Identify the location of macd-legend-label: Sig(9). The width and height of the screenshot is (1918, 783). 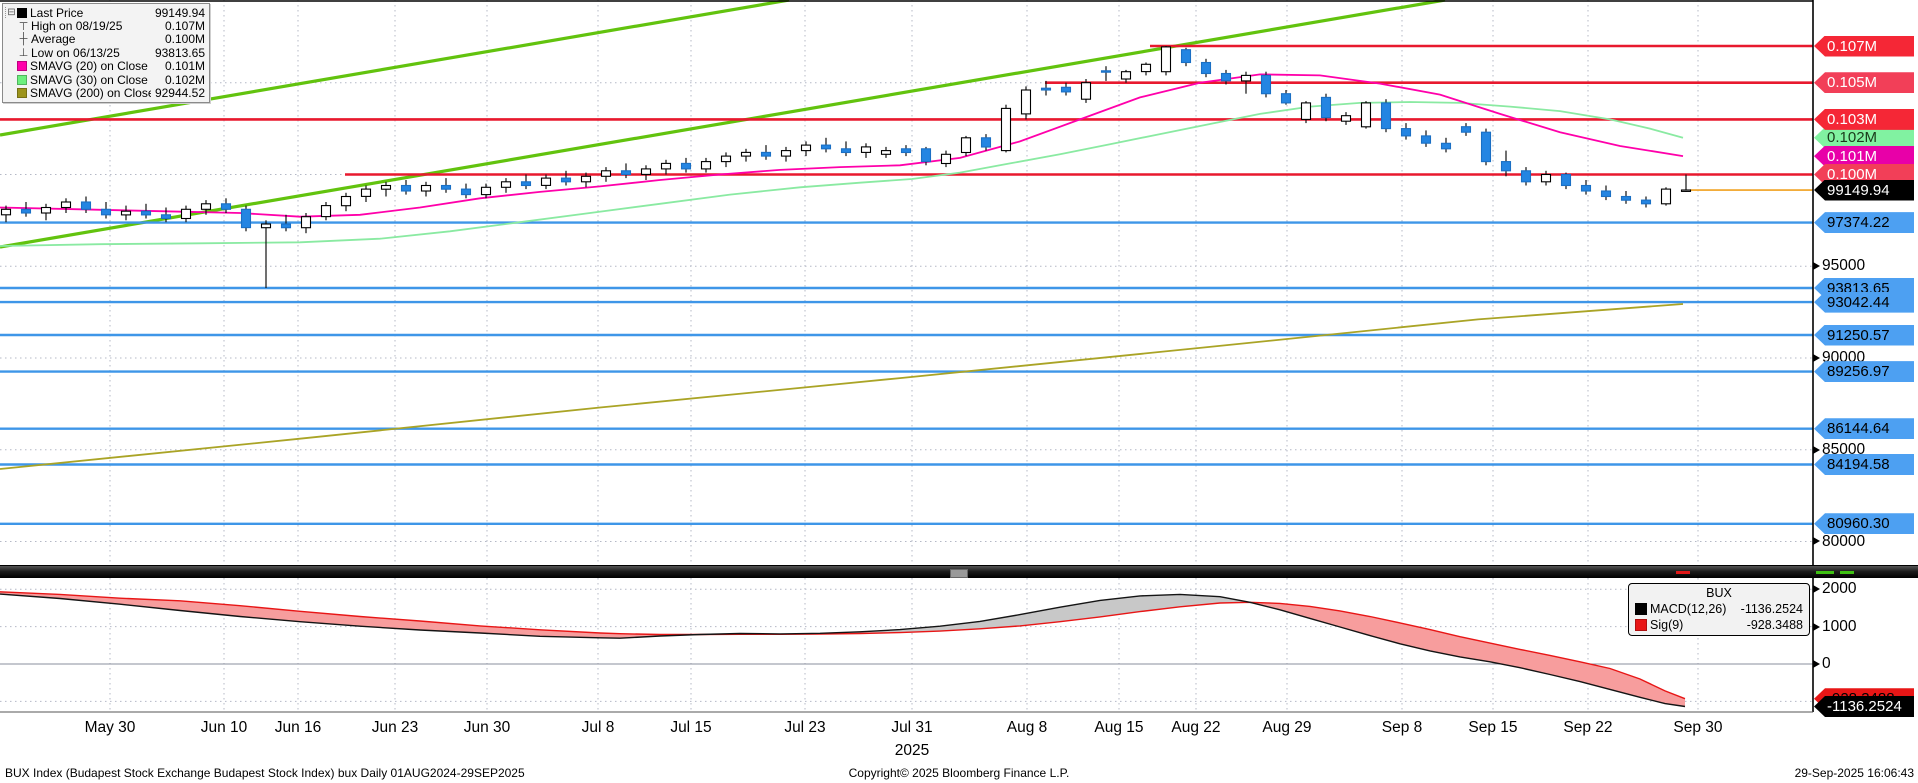
(1667, 625).